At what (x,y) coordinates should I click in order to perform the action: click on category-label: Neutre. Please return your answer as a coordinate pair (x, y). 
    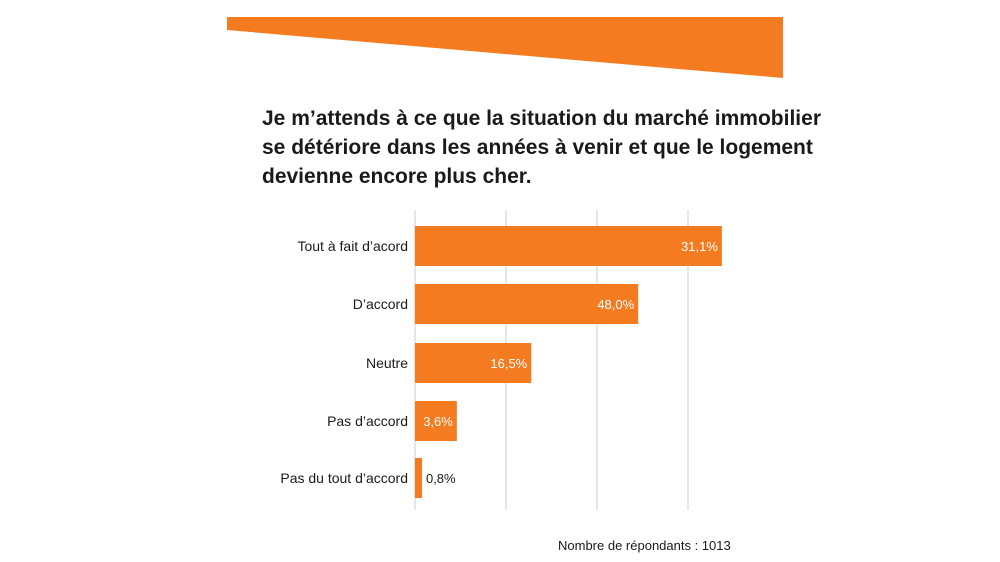
    Looking at the image, I should click on (387, 363).